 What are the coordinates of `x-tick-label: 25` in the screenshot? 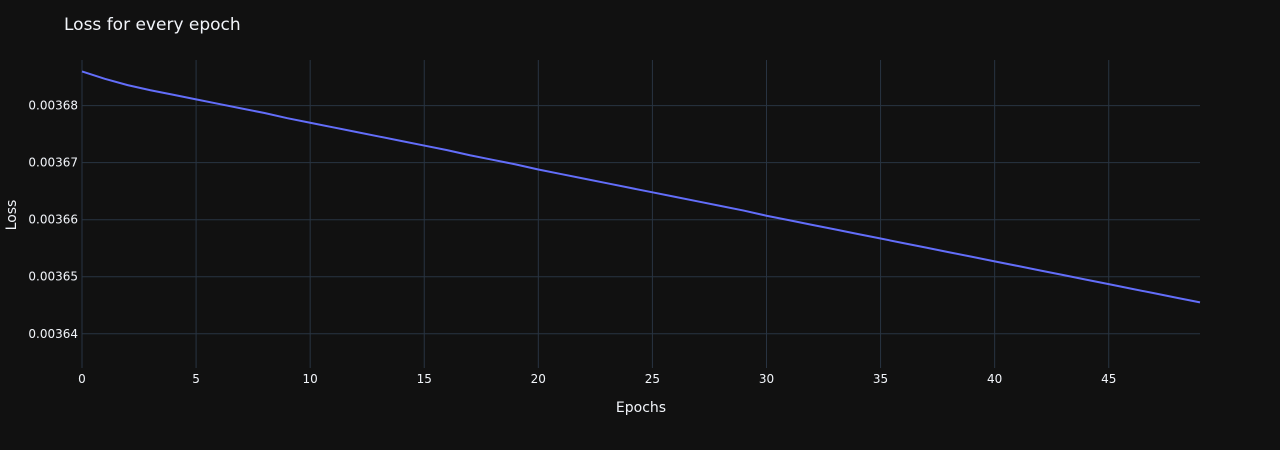 It's located at (652, 379).